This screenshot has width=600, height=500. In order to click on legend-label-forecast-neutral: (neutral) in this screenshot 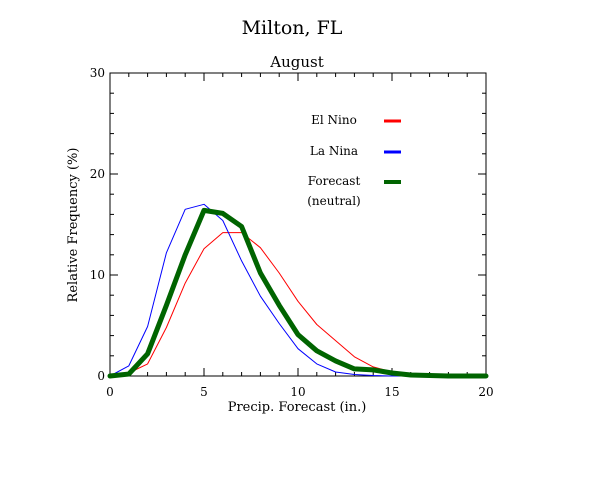, I will do `click(333, 201)`.